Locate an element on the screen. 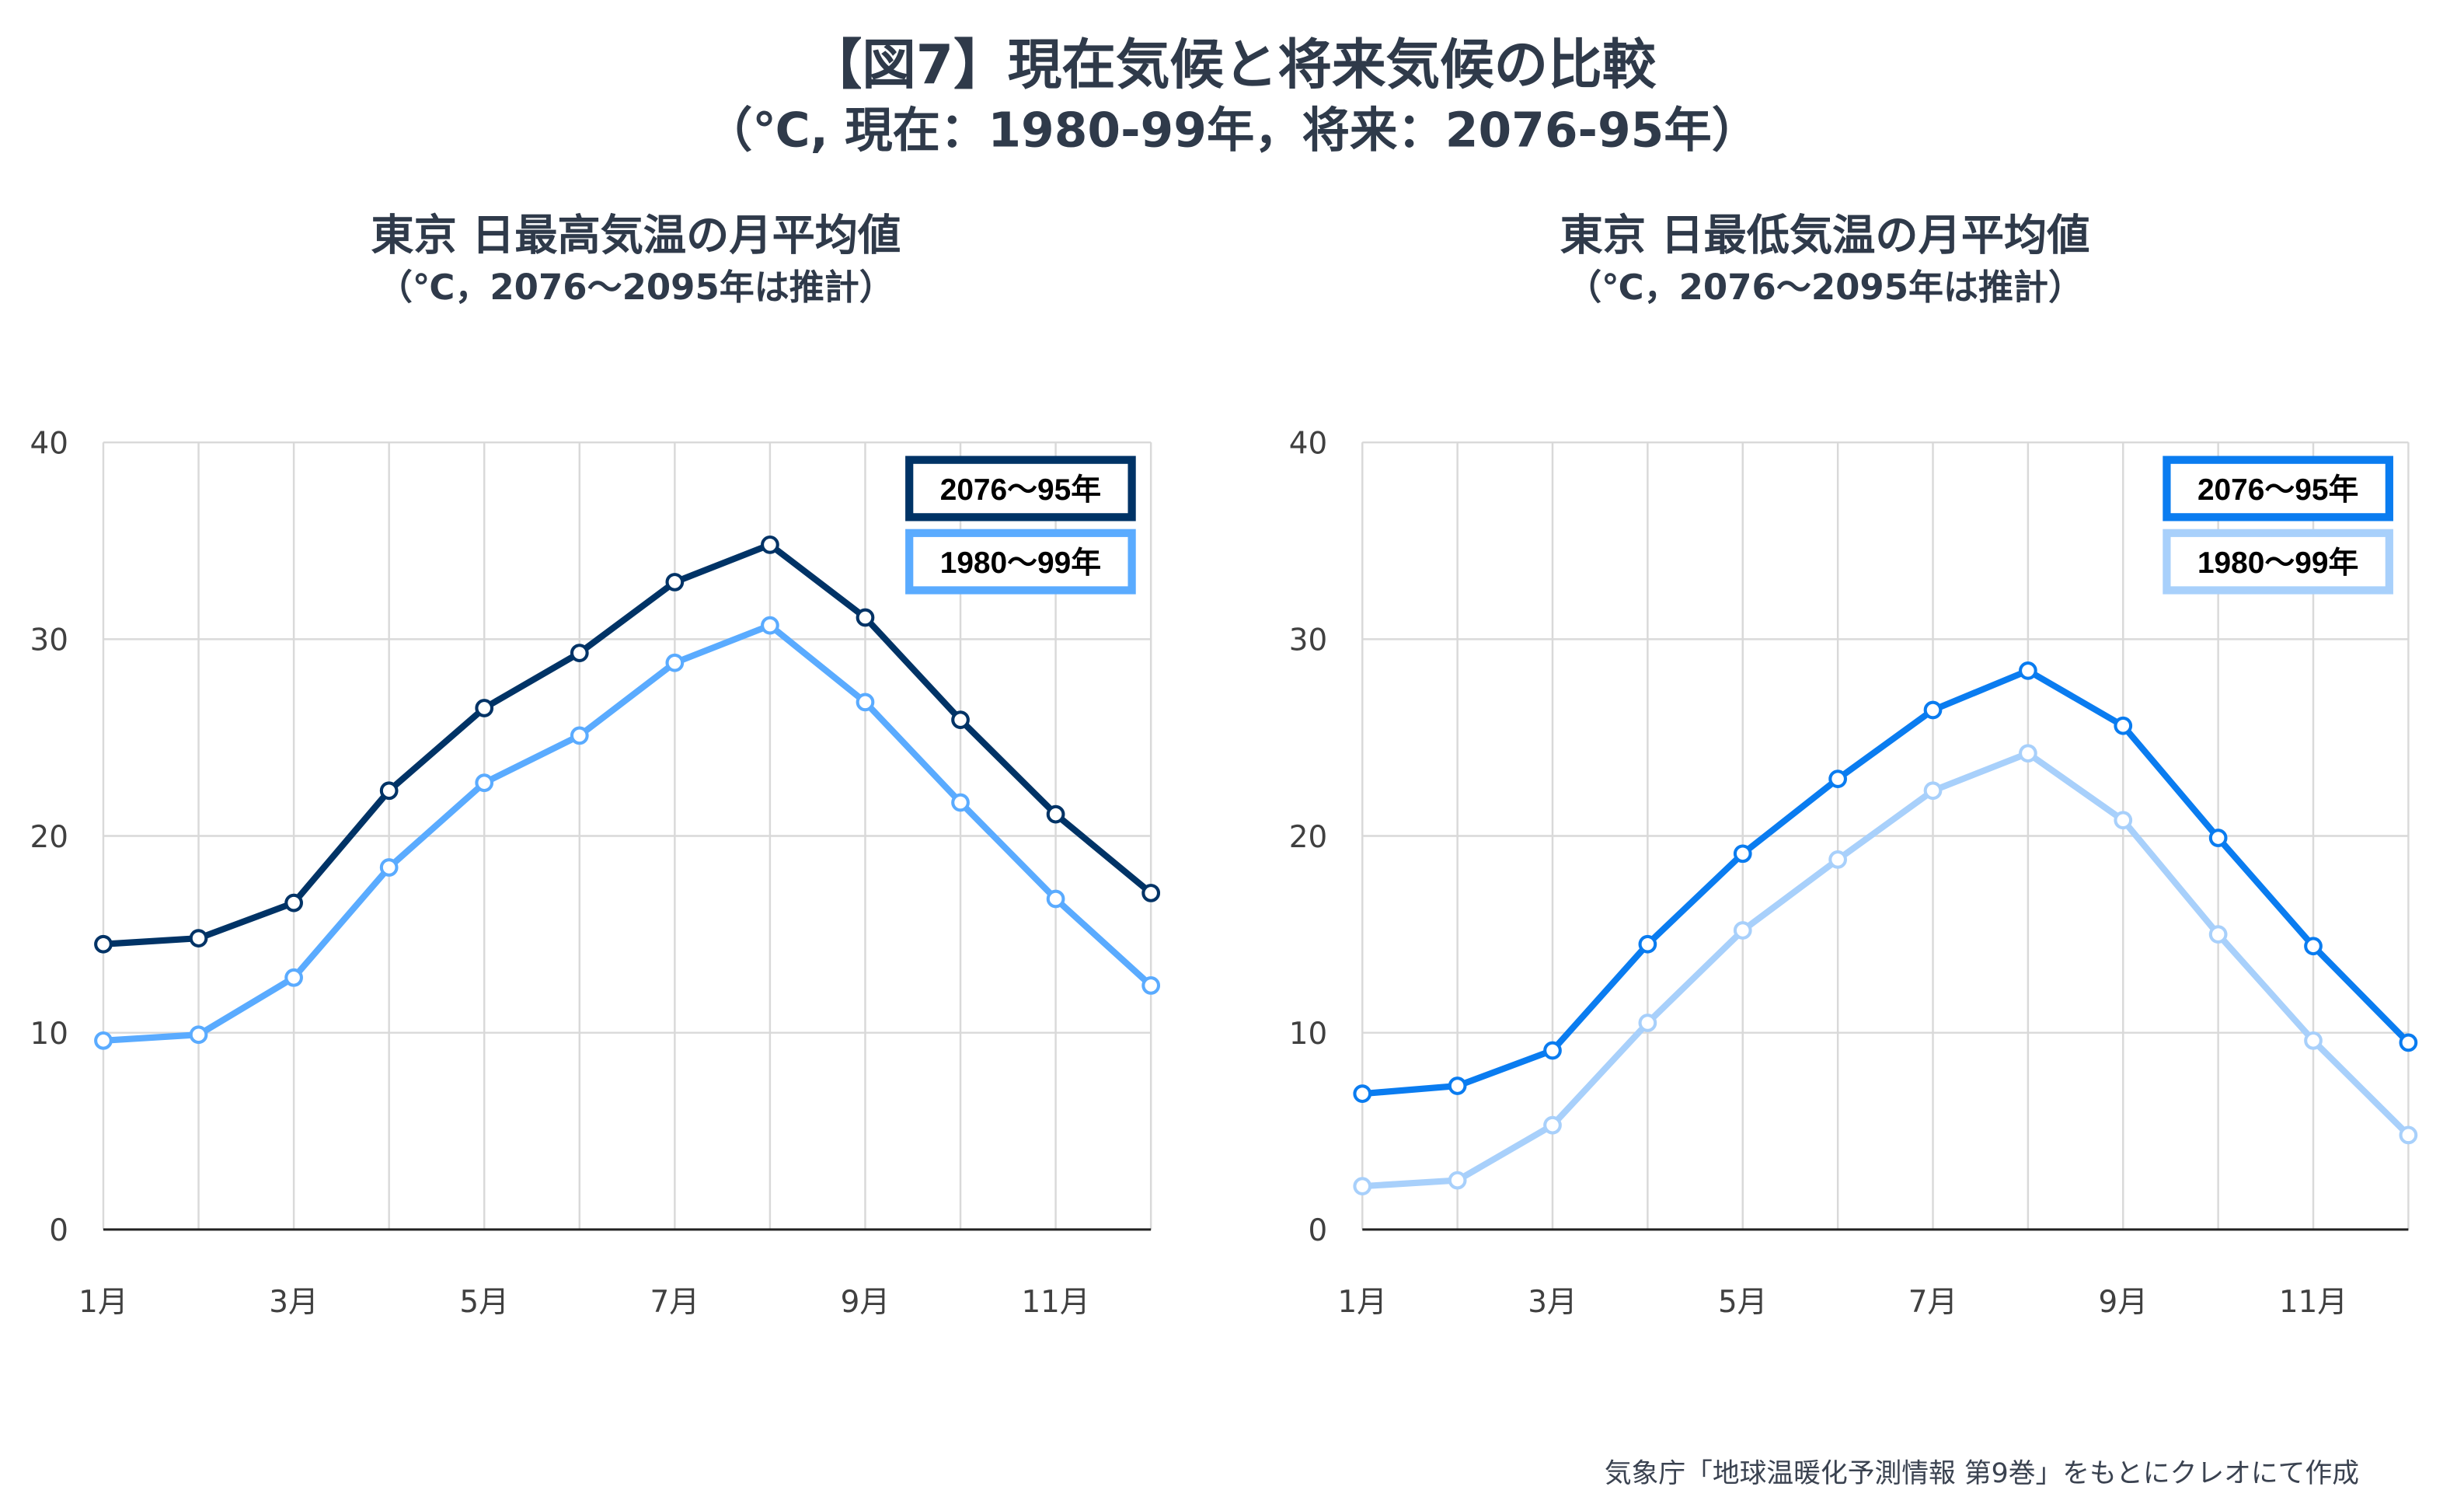  figure-subtitle: （℃, 現在：1980-99年，将来：2076-95年） is located at coordinates (1232, 131).